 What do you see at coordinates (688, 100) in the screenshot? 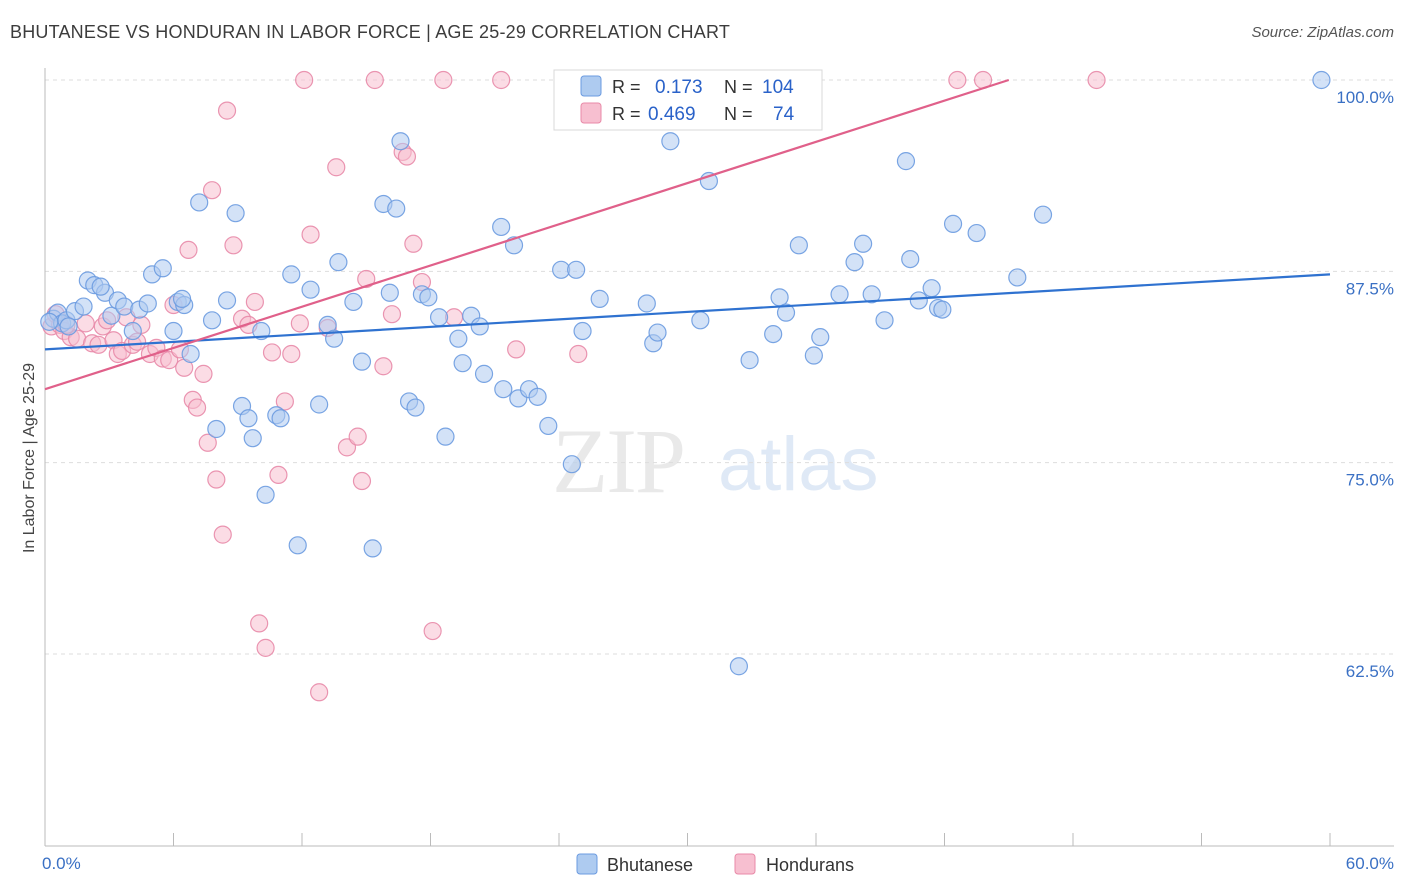
I see `stats-box: R = 0.173 N = 104 R = 0.469 N = 74` at bounding box center [688, 100].